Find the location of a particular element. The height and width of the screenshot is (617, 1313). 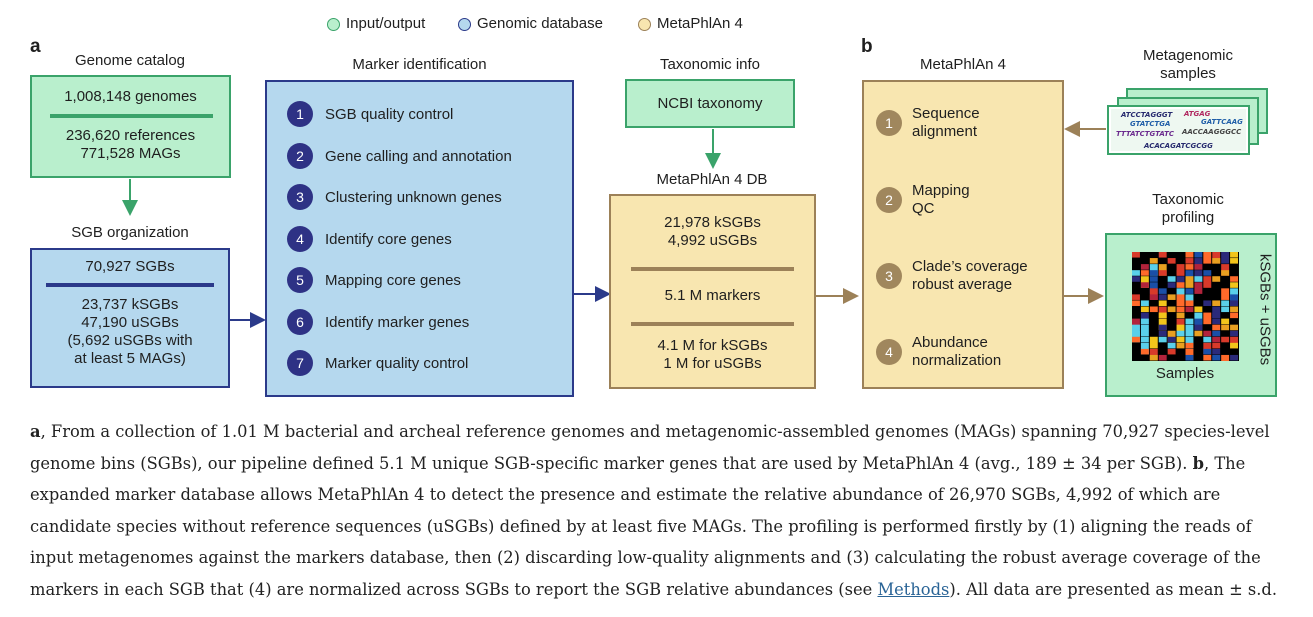

step-number: 1 is located at coordinates (889, 123).